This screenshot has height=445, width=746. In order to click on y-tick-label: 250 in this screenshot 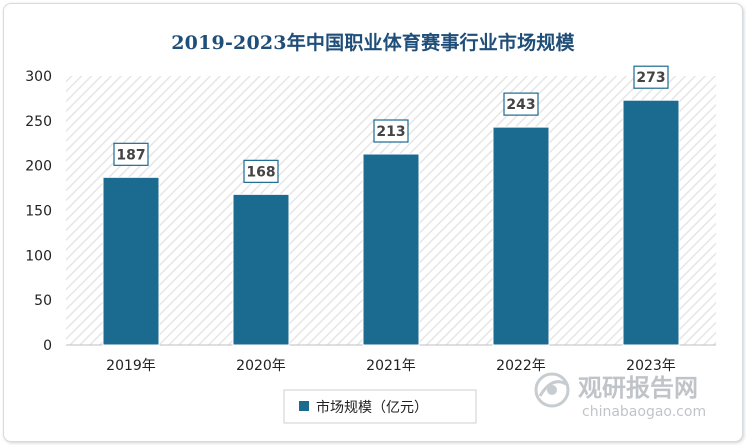, I will do `click(38, 122)`.